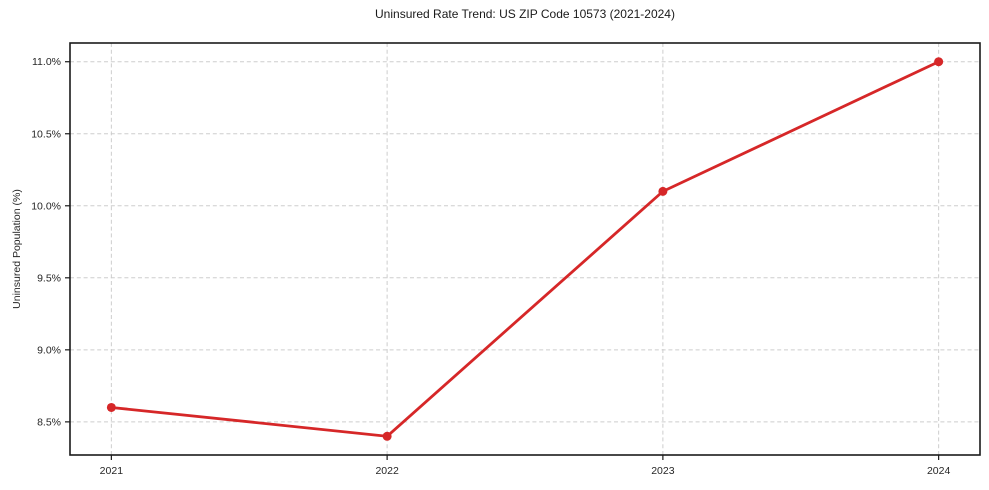 The width and height of the screenshot is (989, 490). Describe the element at coordinates (49, 278) in the screenshot. I see `y-tick-label: 9.5%` at that location.